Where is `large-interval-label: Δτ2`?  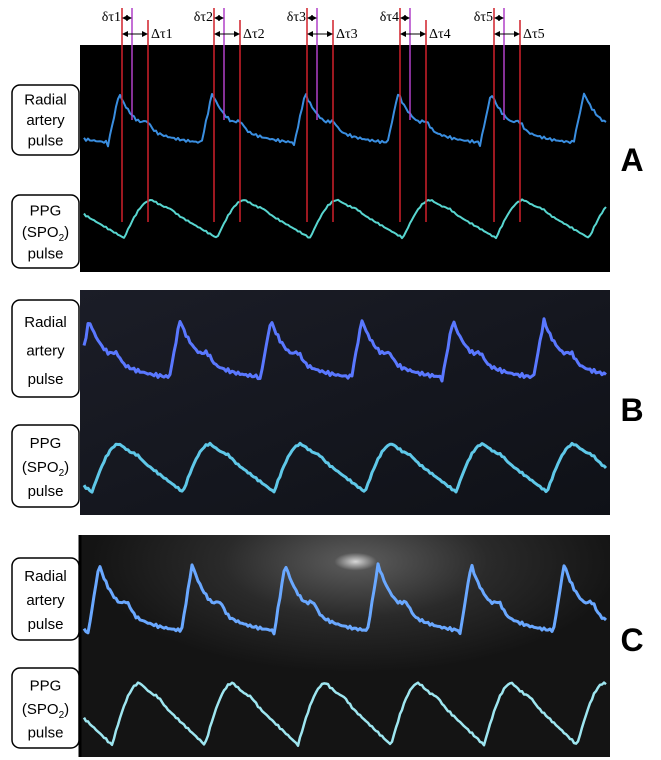
large-interval-label: Δτ2 is located at coordinates (254, 34).